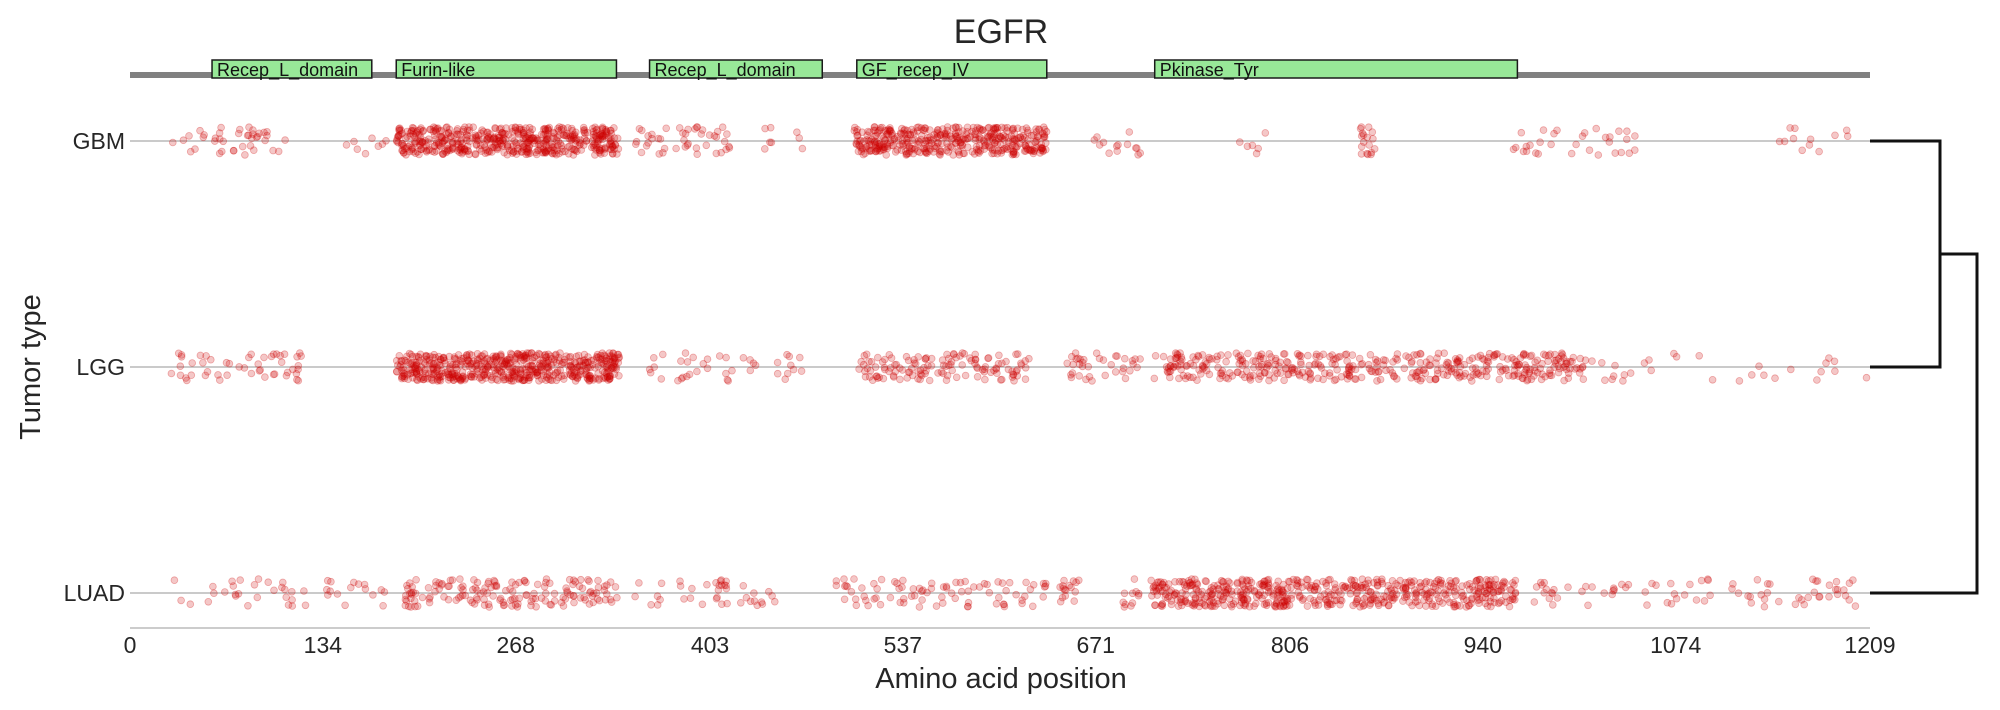 Image resolution: width=2000 pixels, height=710 pixels. Describe the element at coordinates (952, 69) in the screenshot. I see `domain-box` at that location.